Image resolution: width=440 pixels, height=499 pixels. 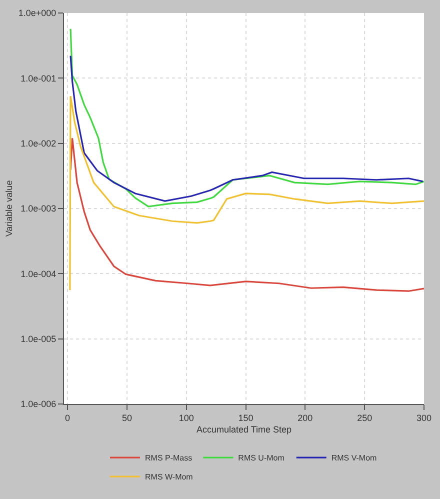 I want to click on legend-label: RMS V-Mom, so click(x=354, y=458).